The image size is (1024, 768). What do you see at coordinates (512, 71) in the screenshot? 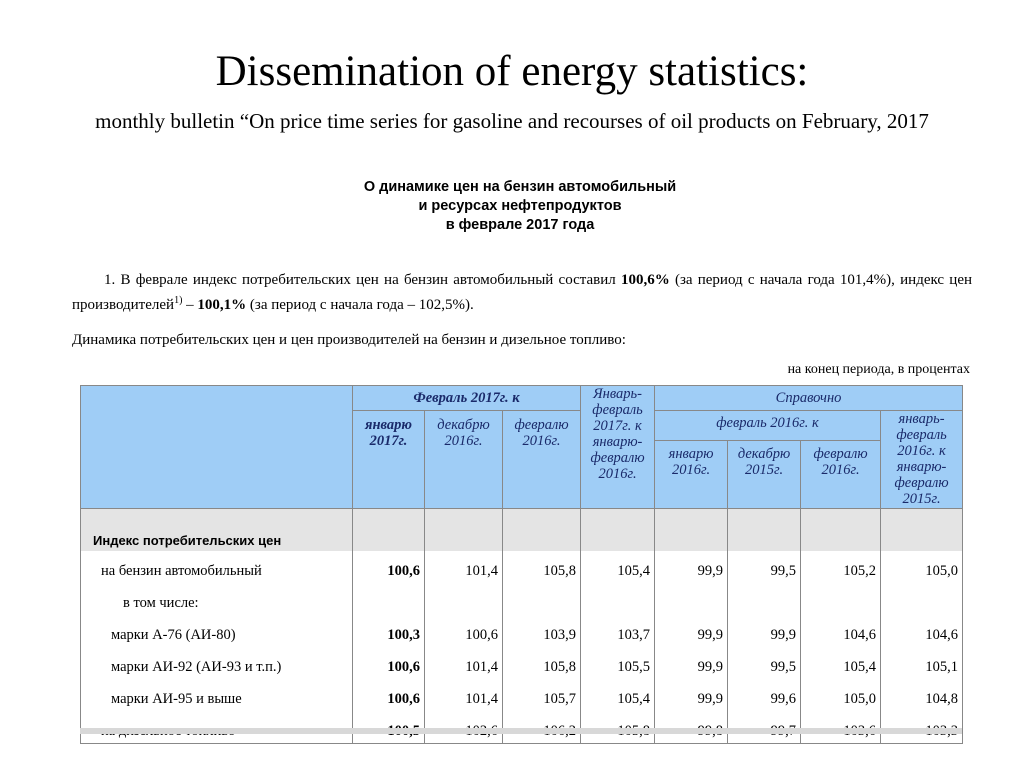
I see `slide-title: Dissemination of energy statistics:` at bounding box center [512, 71].